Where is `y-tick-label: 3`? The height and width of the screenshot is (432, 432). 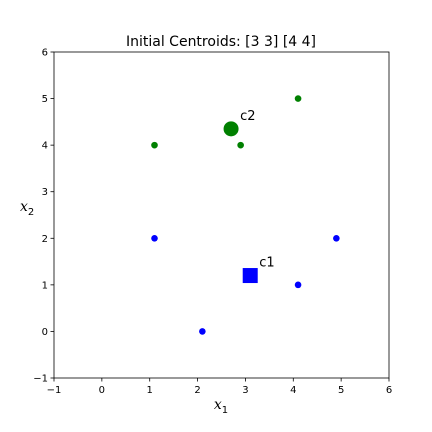
y-tick-label: 3 is located at coordinates (45, 192).